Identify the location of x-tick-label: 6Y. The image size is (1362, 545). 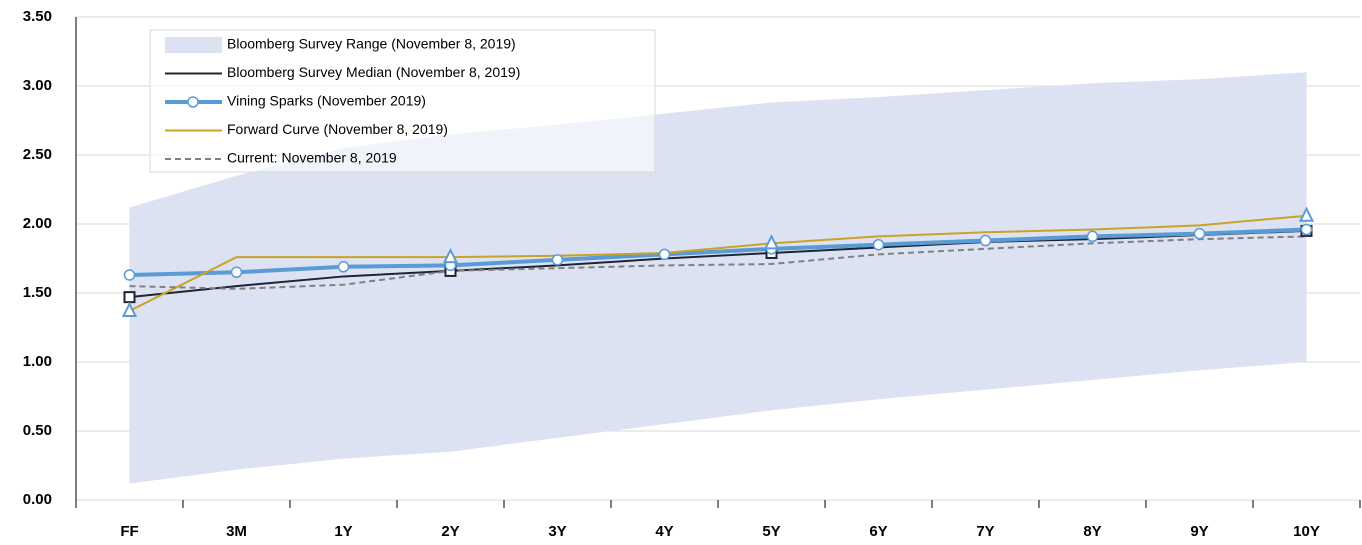
(878, 531).